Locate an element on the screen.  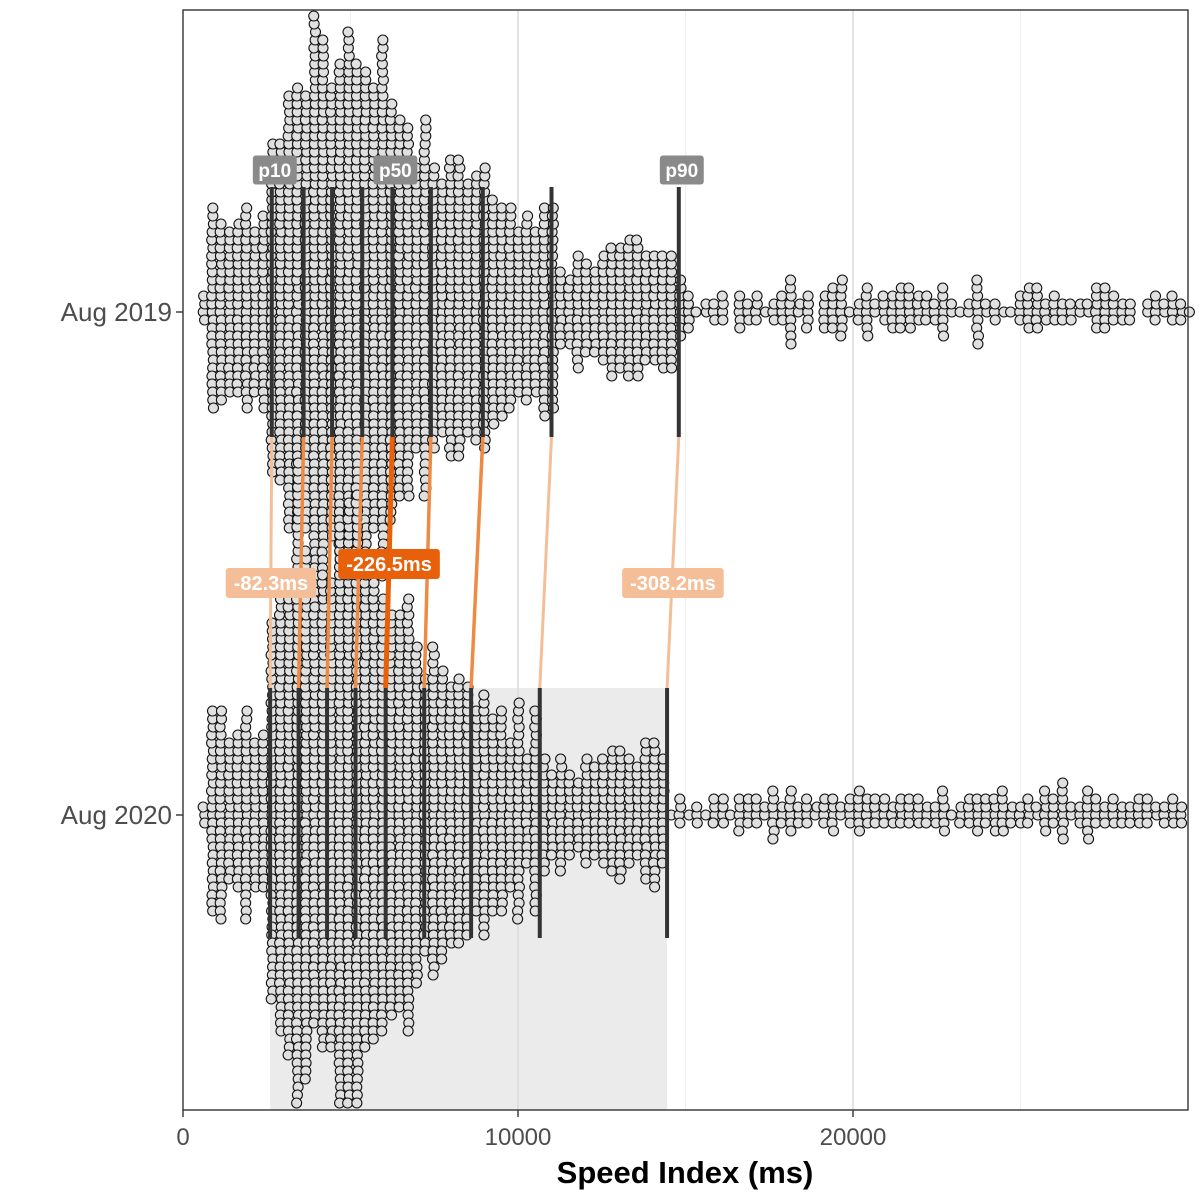
decile-label-p10-text: p10 is located at coordinates (274, 171).